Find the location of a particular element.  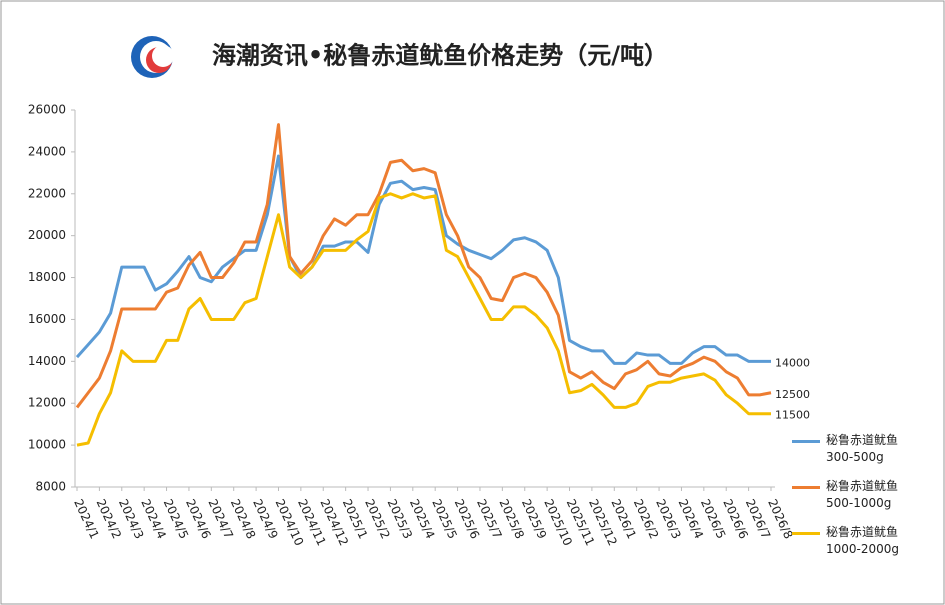

legend-label: 秘鲁赤道鱿鱼 500-1000g is located at coordinates (862, 494).